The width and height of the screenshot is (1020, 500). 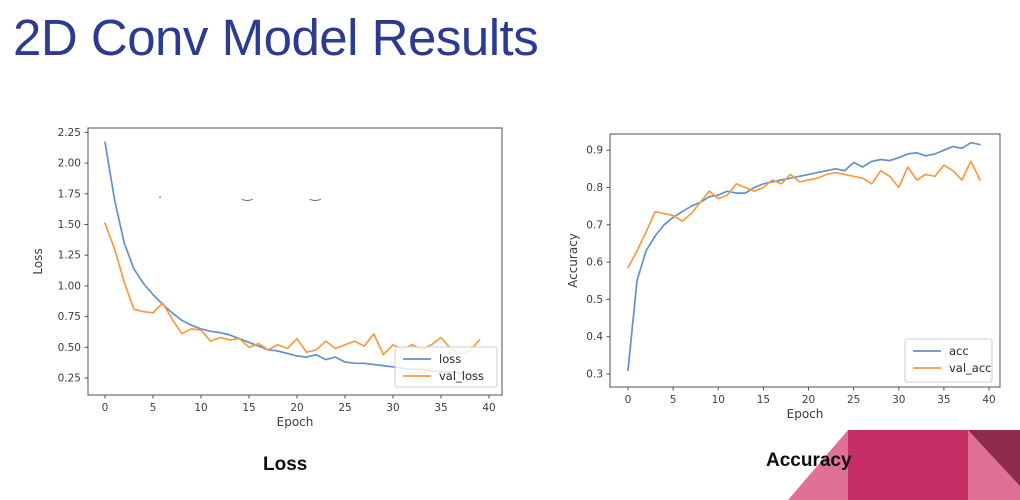 I want to click on svg-text: 1.75, so click(x=69, y=194).